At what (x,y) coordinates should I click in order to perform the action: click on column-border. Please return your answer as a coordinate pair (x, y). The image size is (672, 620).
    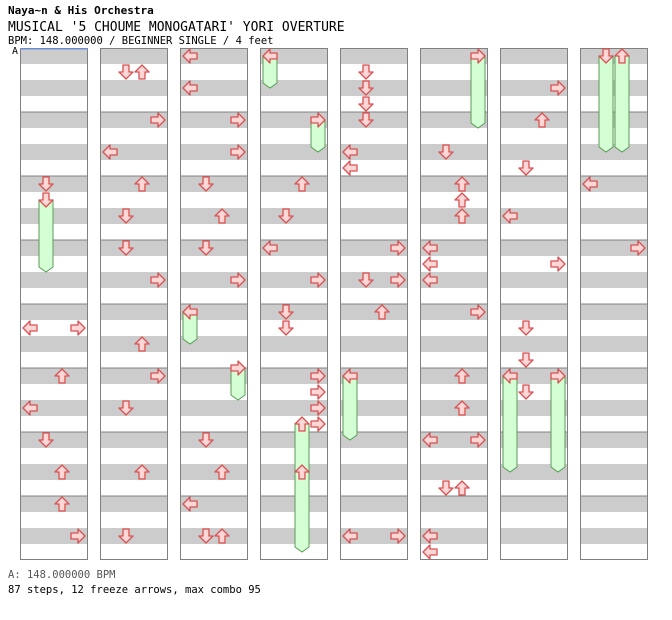
    Looking at the image, I should click on (294, 304).